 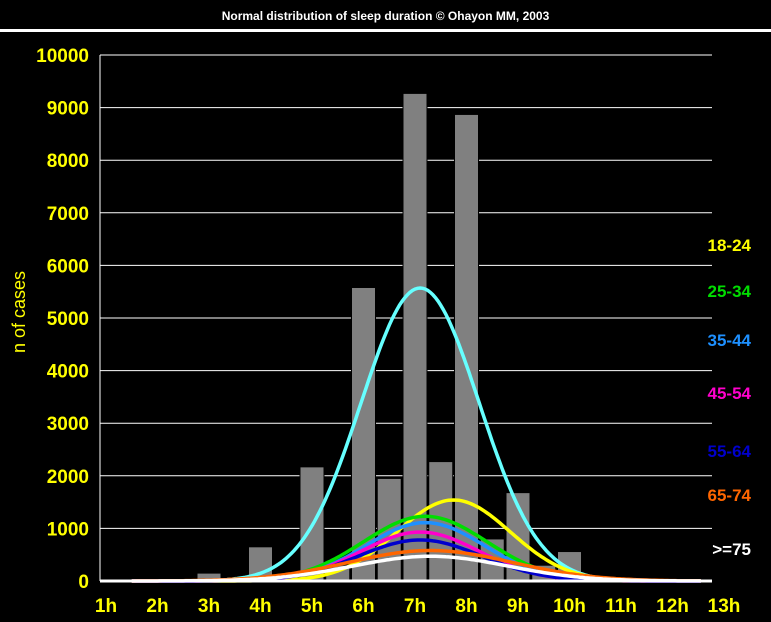 What do you see at coordinates (157, 606) in the screenshot?
I see `x-tick-label: 2h` at bounding box center [157, 606].